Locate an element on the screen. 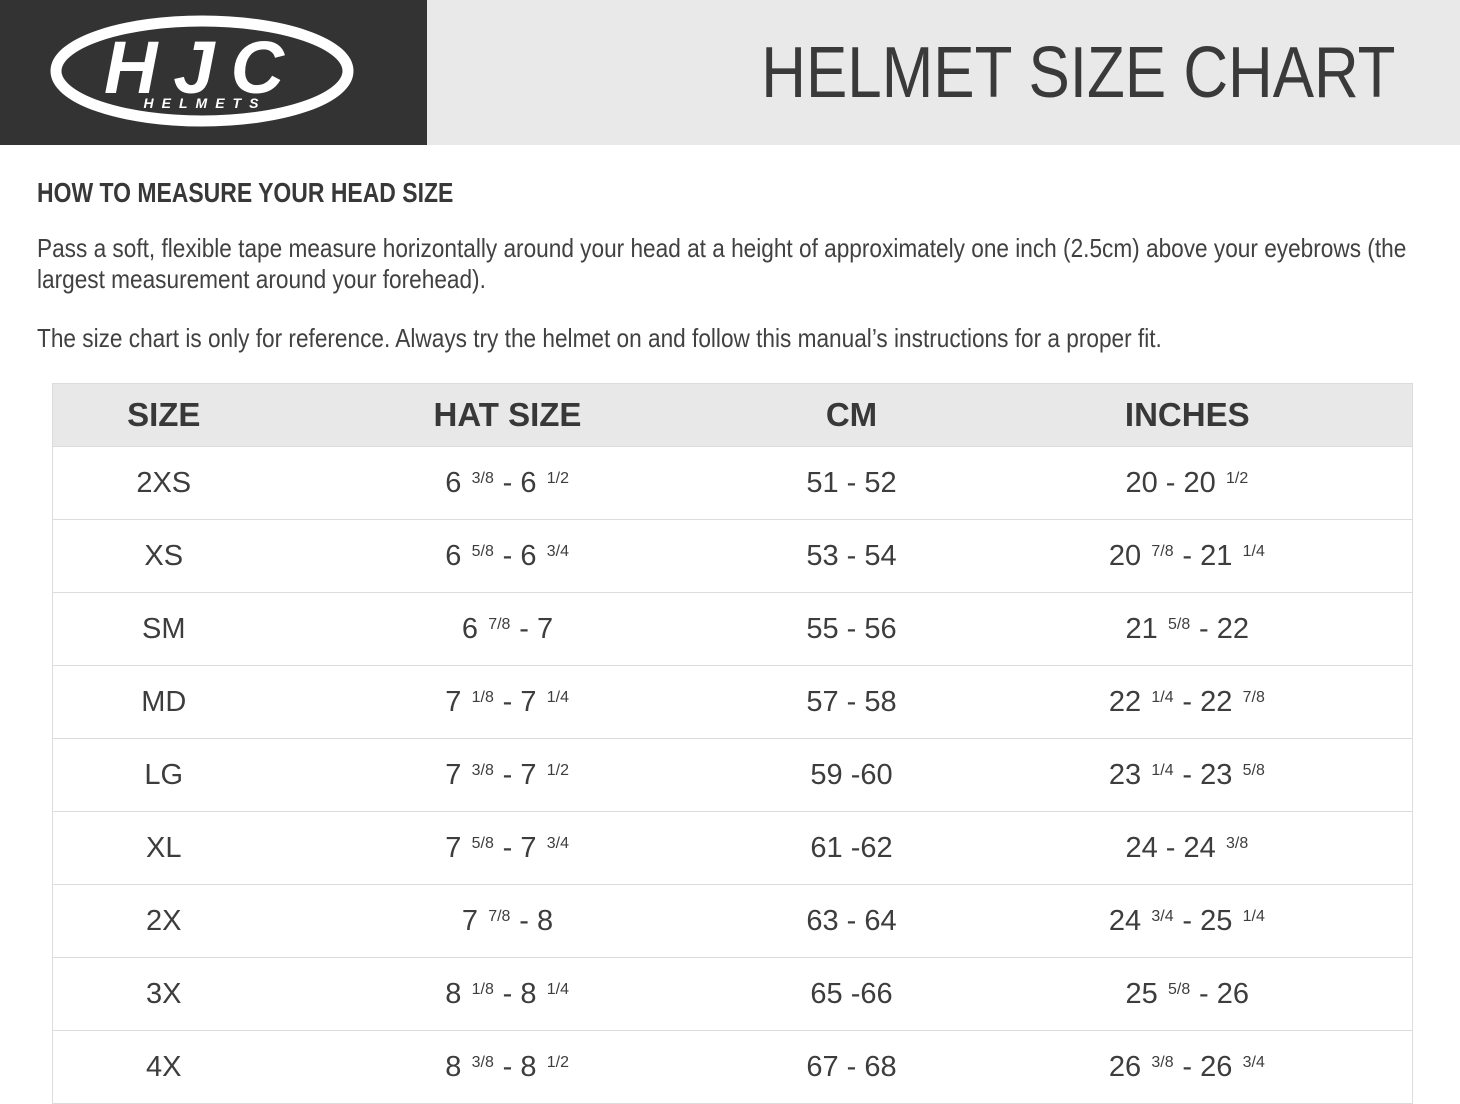 The image size is (1460, 1104). table-row: 4X 8 3/8 - 8 1/2 67 - 68 26 3/8 - 26 3/4 is located at coordinates (732, 1067).